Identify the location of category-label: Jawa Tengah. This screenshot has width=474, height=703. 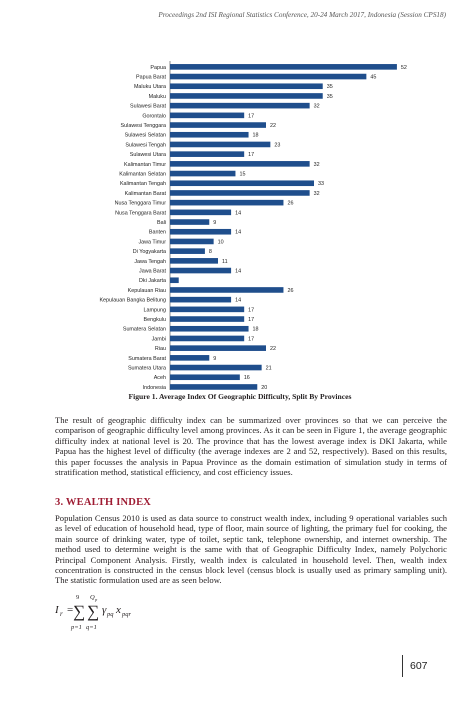
(150, 262).